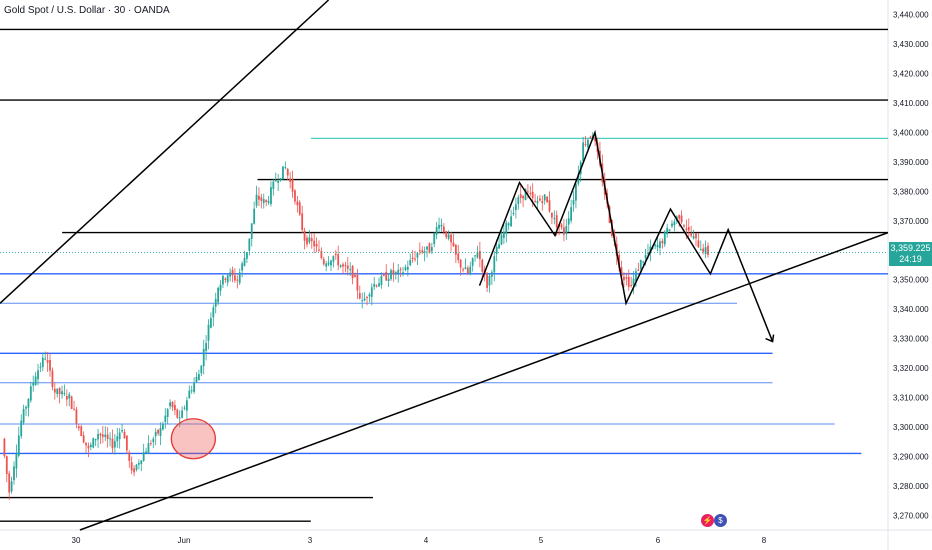 Image resolution: width=932 pixels, height=550 pixels. I want to click on x-tick-label: 5, so click(541, 540).